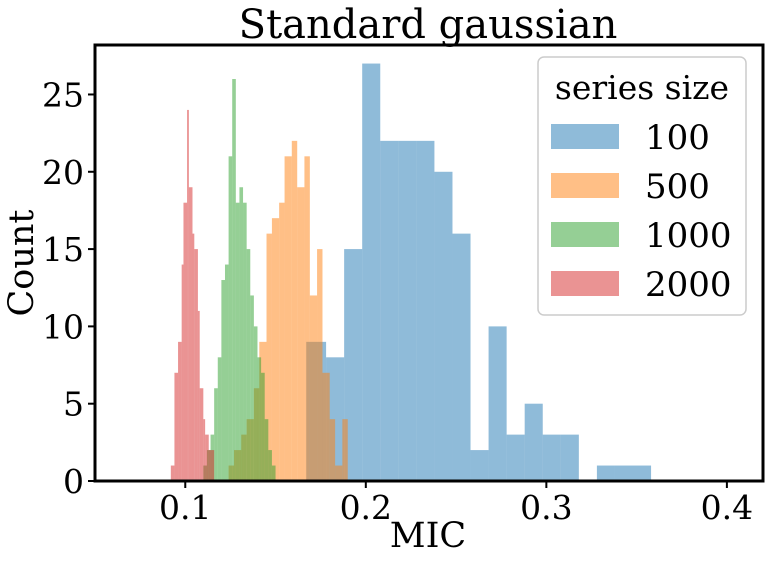 This screenshot has height=561, width=774. Describe the element at coordinates (428, 25) in the screenshot. I see `chart-title: Standard gaussian` at that location.